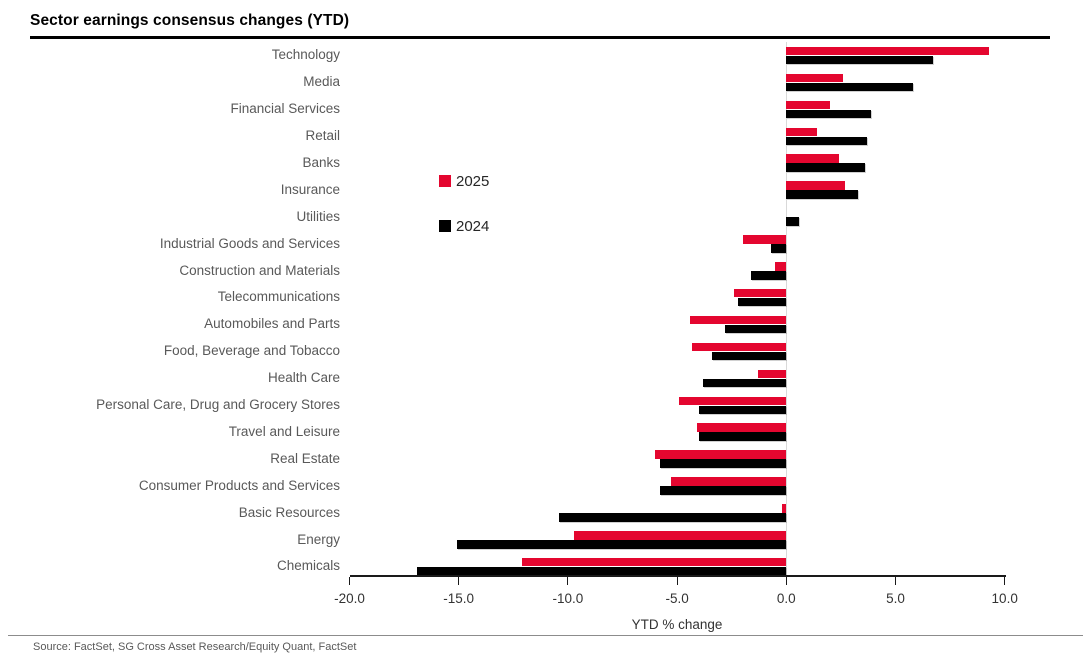  I want to click on category-label: Real Estate, so click(305, 458).